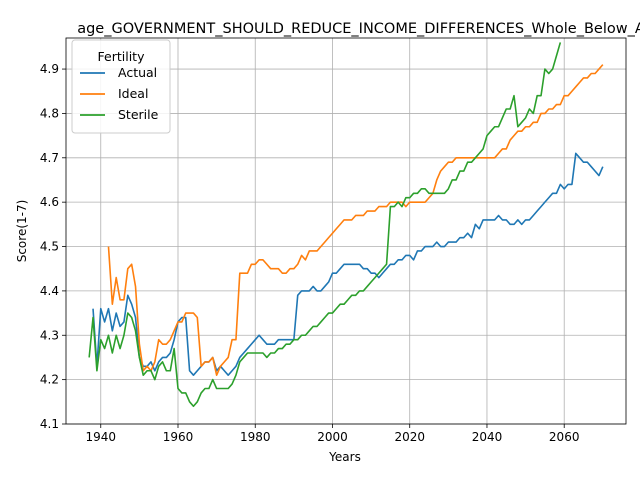  What do you see at coordinates (49, 380) in the screenshot?
I see `y-tick-label: 4.2` at bounding box center [49, 380].